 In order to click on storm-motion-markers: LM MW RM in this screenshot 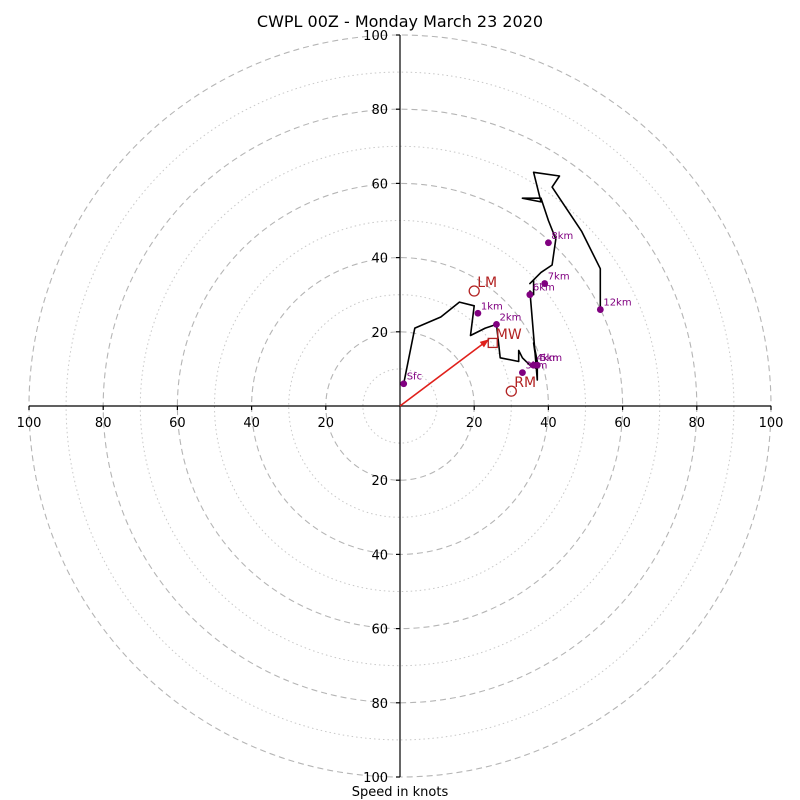, I will do `click(502, 336)`.